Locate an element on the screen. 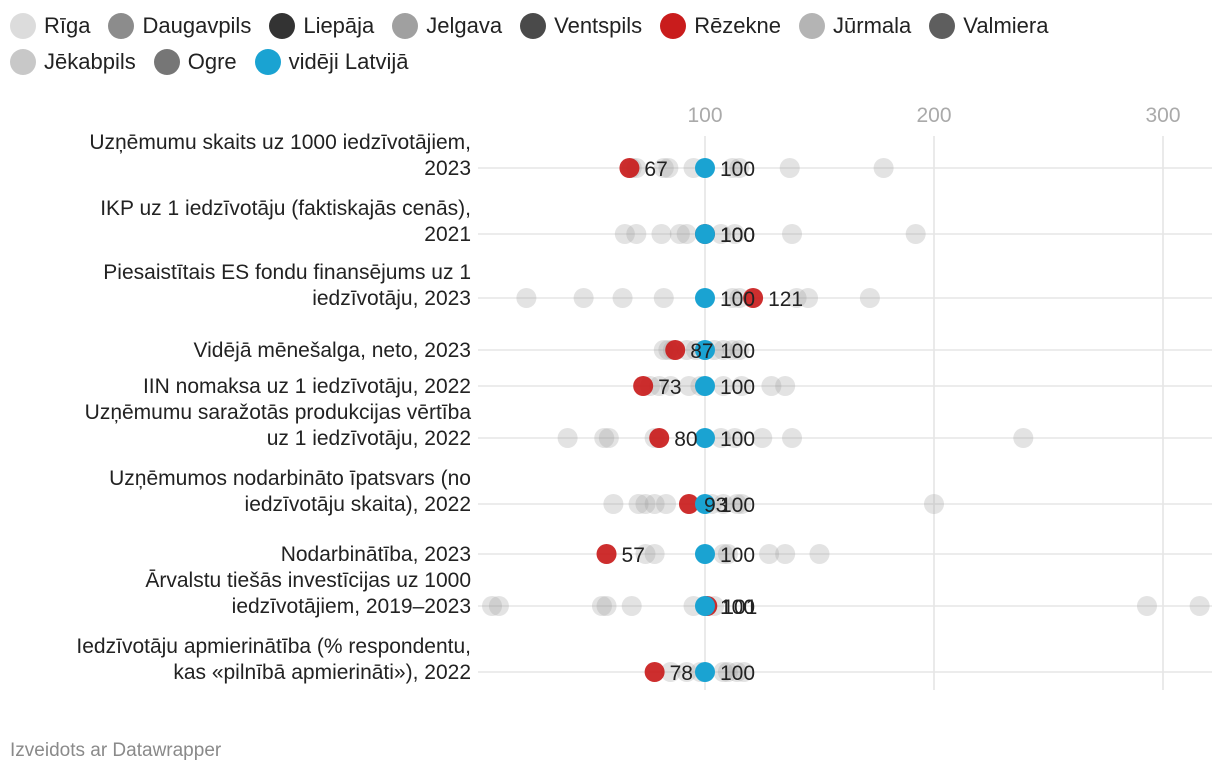 This screenshot has height=778, width=1220. rezekne-value-label: 121 is located at coordinates (785, 299).